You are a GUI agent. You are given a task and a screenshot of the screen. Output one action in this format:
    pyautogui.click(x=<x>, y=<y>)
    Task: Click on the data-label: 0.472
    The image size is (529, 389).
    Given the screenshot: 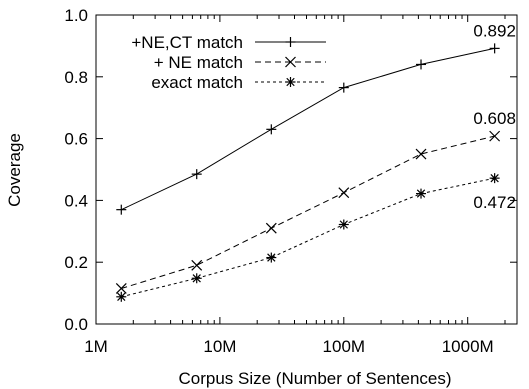 What is the action you would take?
    pyautogui.click(x=494, y=202)
    